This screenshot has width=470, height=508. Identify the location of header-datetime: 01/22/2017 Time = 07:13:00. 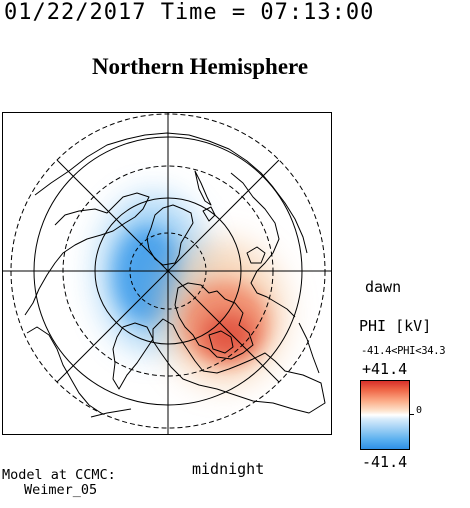
(189, 12).